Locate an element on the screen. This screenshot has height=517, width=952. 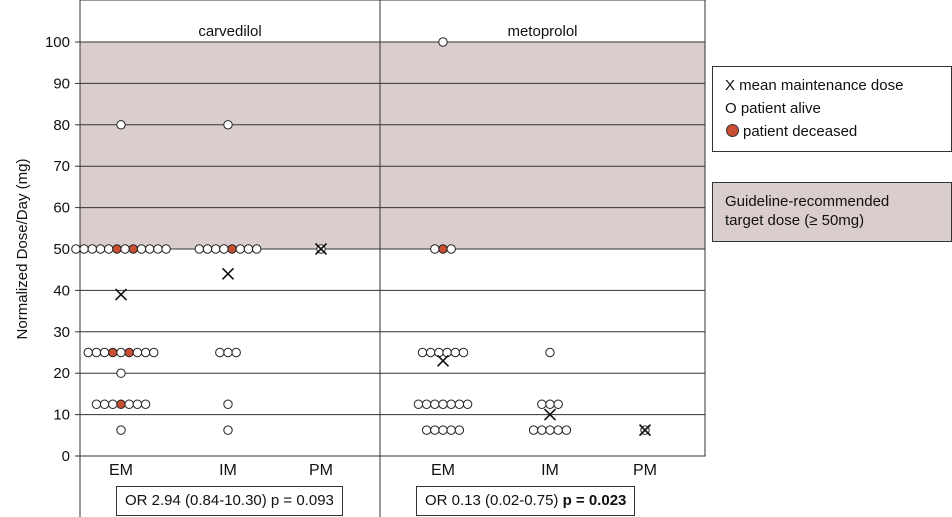
legend-alive-label: O patient alive is located at coordinates (773, 108).